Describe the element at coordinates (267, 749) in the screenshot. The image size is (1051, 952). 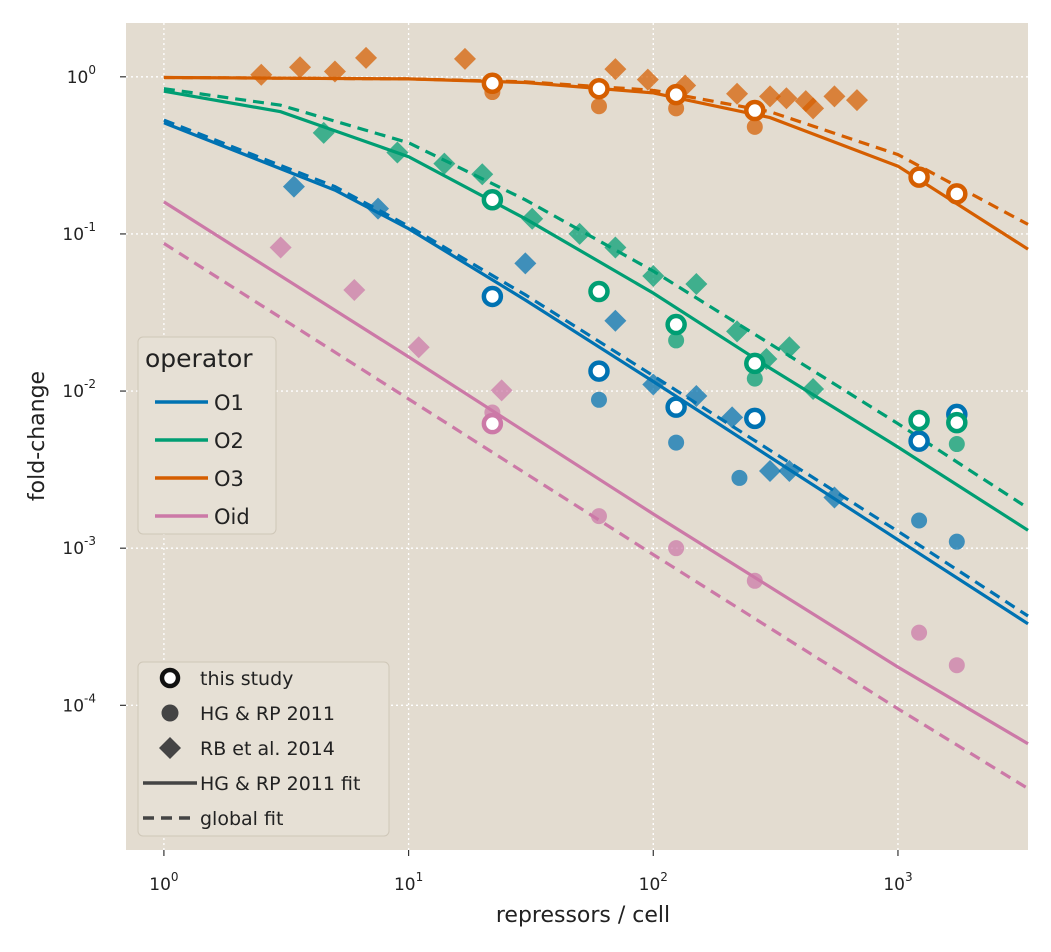
I see `style-legend-label: RB et al. 2014` at that location.